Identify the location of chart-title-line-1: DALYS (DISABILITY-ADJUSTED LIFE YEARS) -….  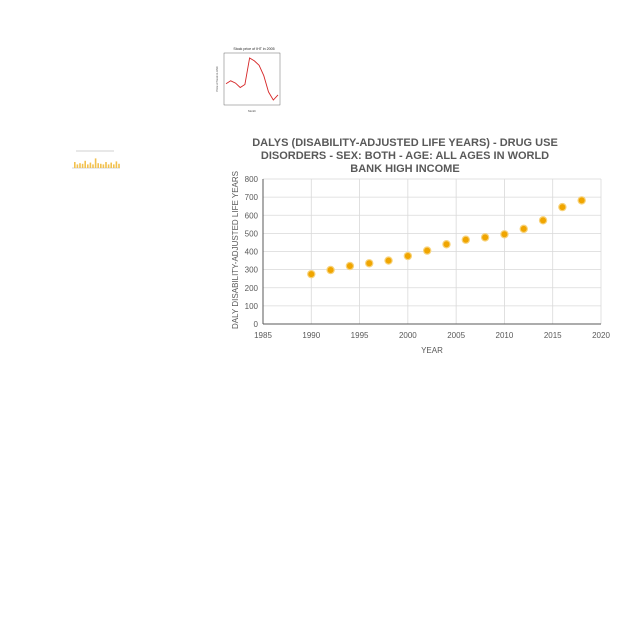
(405, 143).